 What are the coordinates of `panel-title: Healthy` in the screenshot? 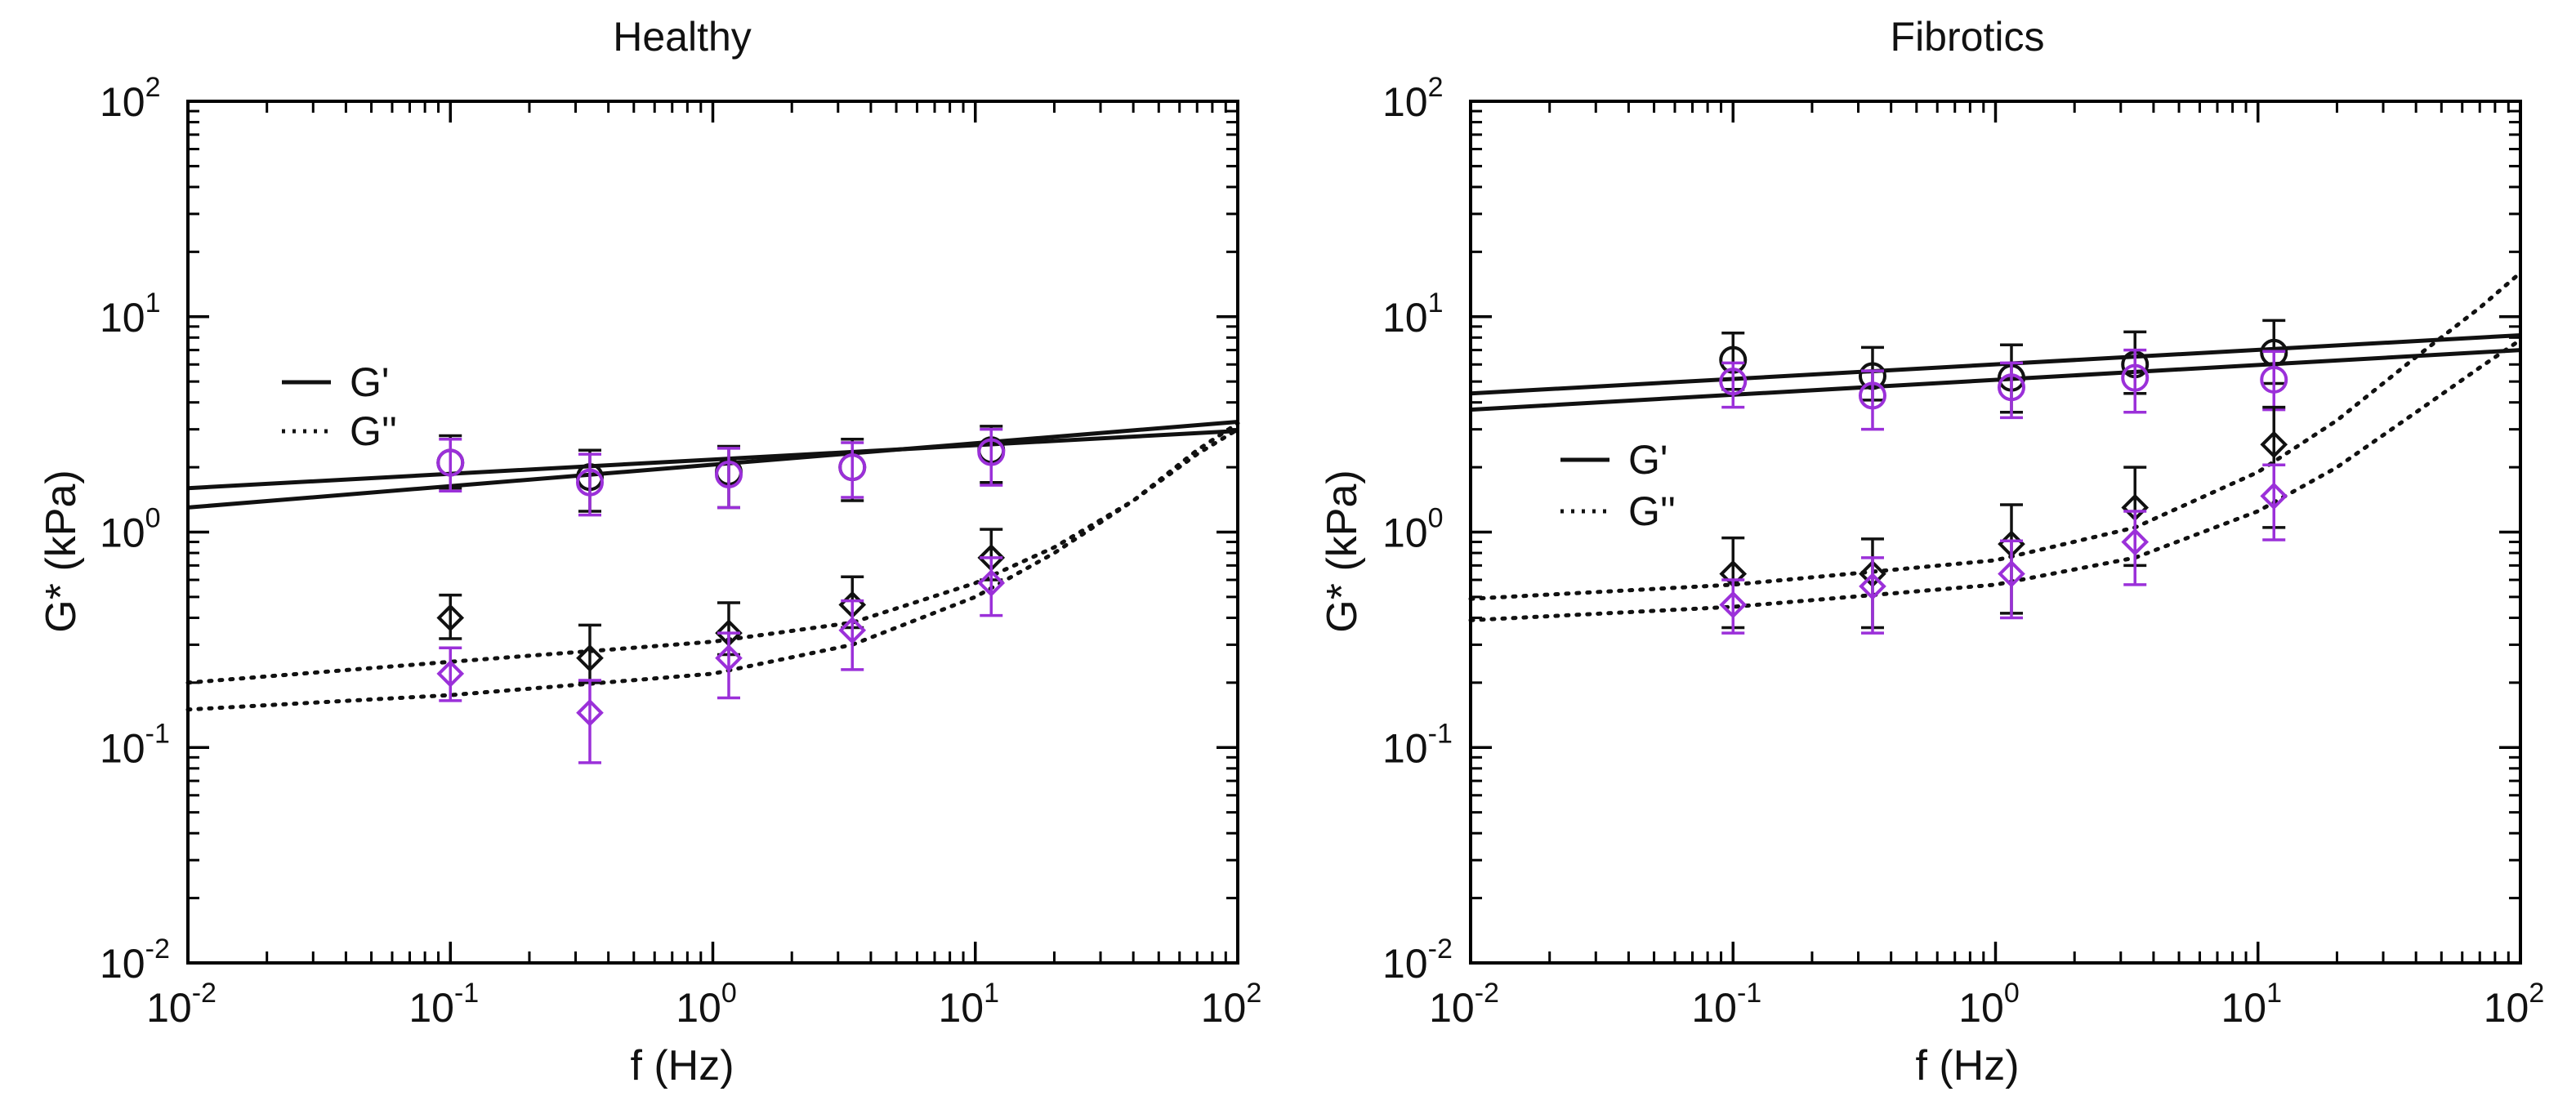 It's located at (683, 37).